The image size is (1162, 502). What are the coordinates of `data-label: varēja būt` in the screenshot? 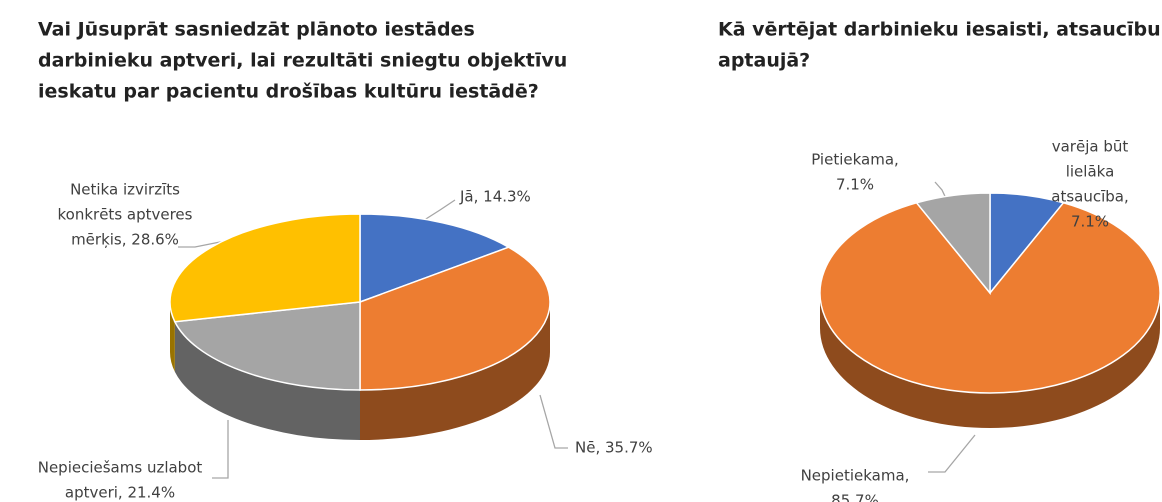 It's located at (1090, 147).